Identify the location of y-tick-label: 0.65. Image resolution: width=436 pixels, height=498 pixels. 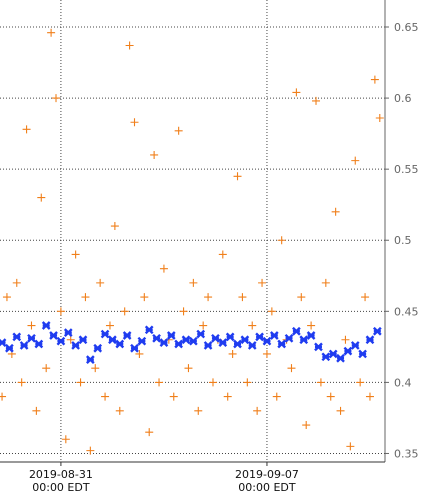
(406, 27).